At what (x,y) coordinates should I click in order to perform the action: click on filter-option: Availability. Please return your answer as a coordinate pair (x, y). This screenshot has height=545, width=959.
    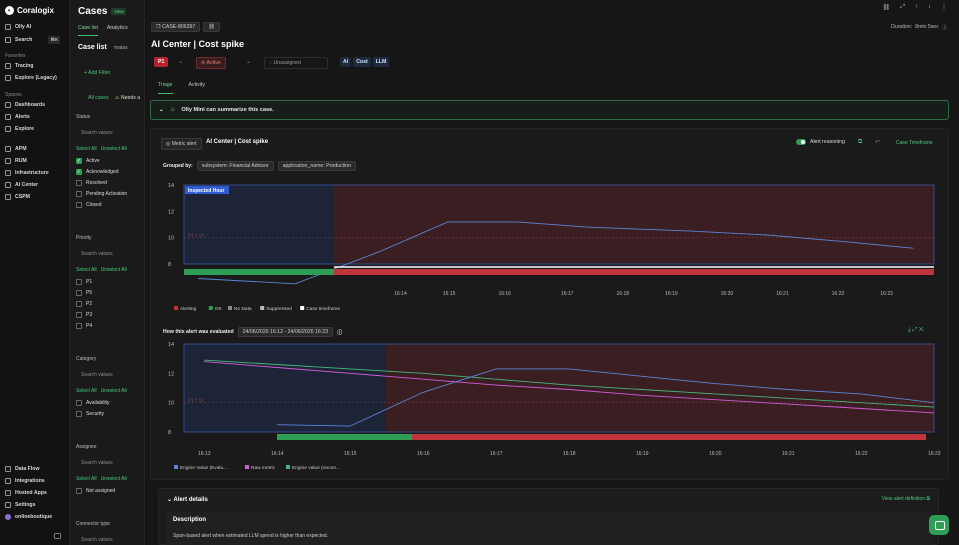
    Looking at the image, I should click on (93, 403).